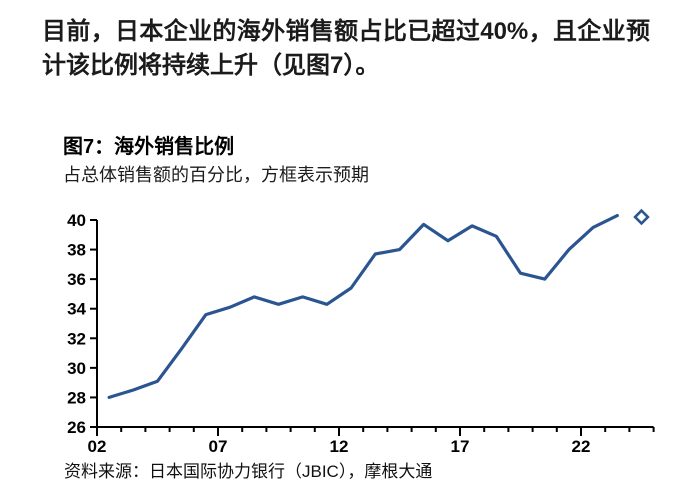 Image resolution: width=684 pixels, height=493 pixels. I want to click on figure-source: 资料来源：日本国际协力银行（JBIC），摩根大通, so click(248, 471).